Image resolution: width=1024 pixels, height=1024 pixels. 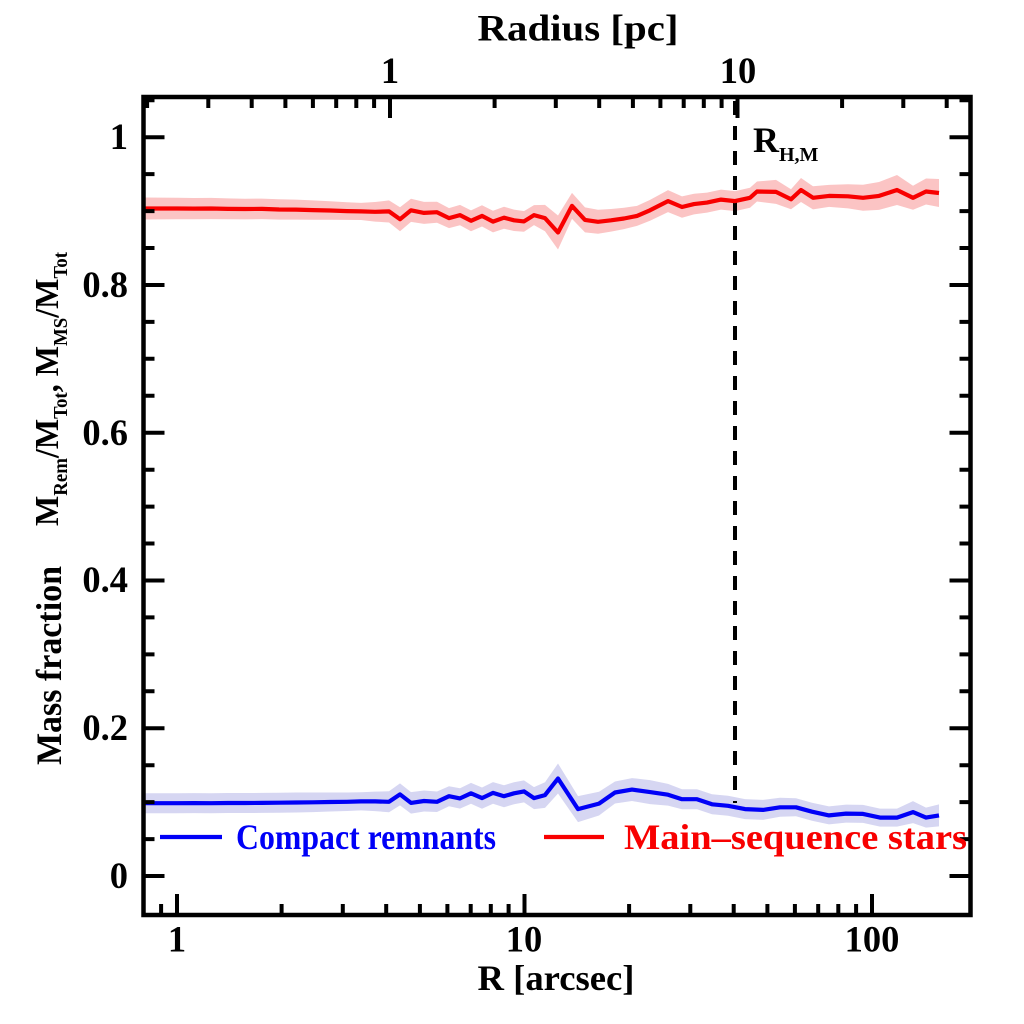 I want to click on svg-text: Mass fraction, so click(x=49, y=665).